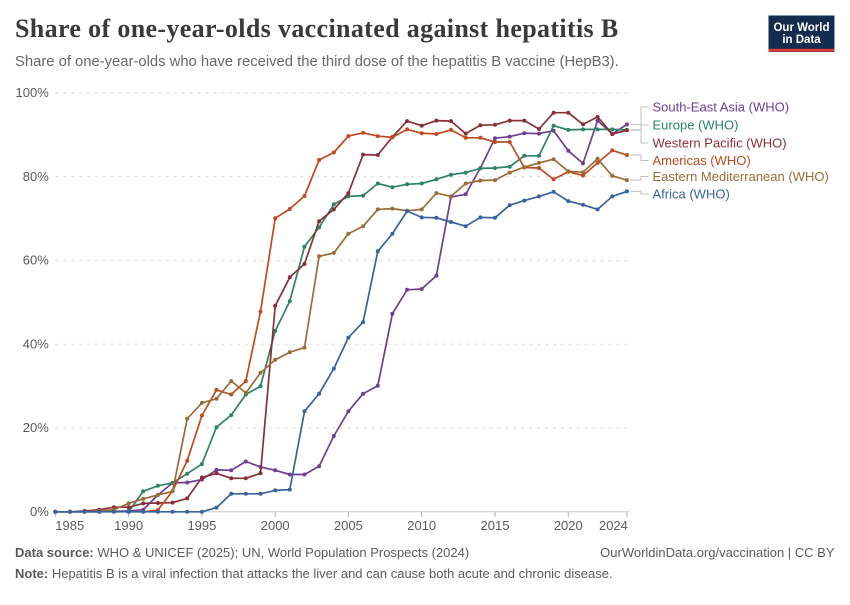  Describe the element at coordinates (720, 143) in the screenshot. I see `svg-text: Western Pacific (WHO)` at that location.